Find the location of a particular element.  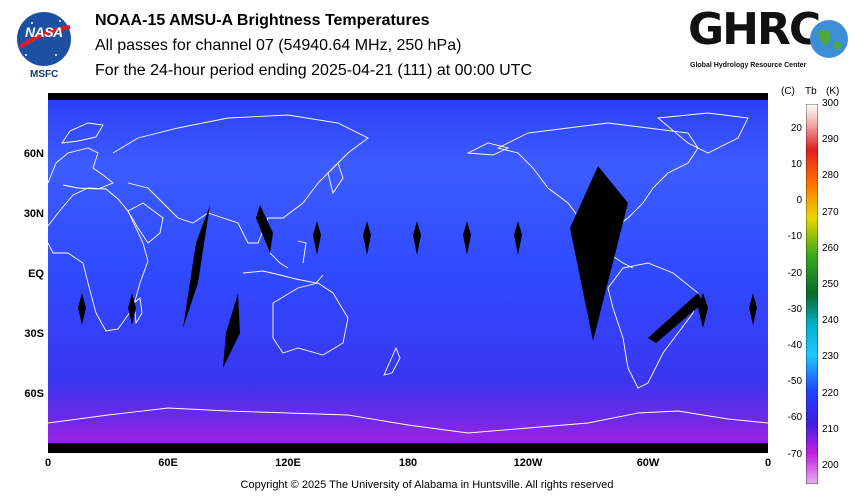

colorbar-celsius-tick: 0 is located at coordinates (799, 201).